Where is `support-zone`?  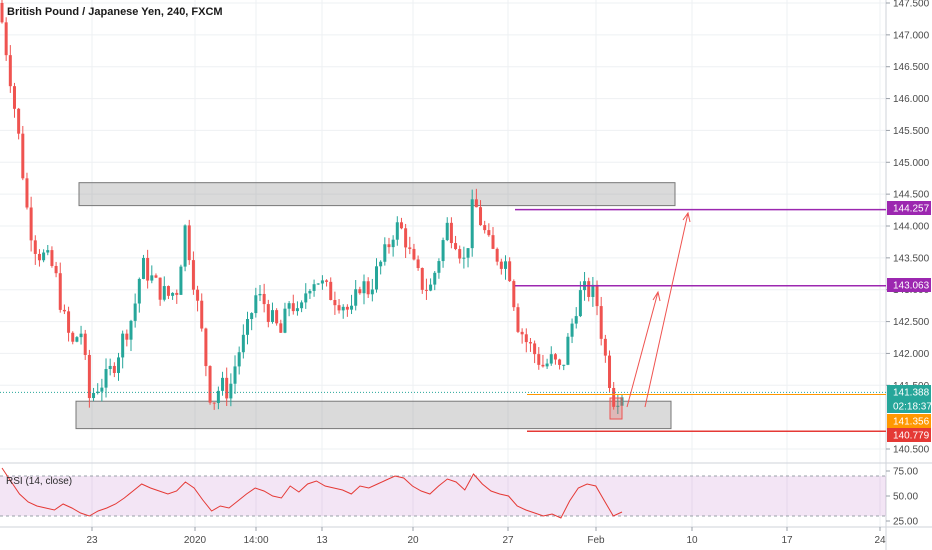 support-zone is located at coordinates (373, 415).